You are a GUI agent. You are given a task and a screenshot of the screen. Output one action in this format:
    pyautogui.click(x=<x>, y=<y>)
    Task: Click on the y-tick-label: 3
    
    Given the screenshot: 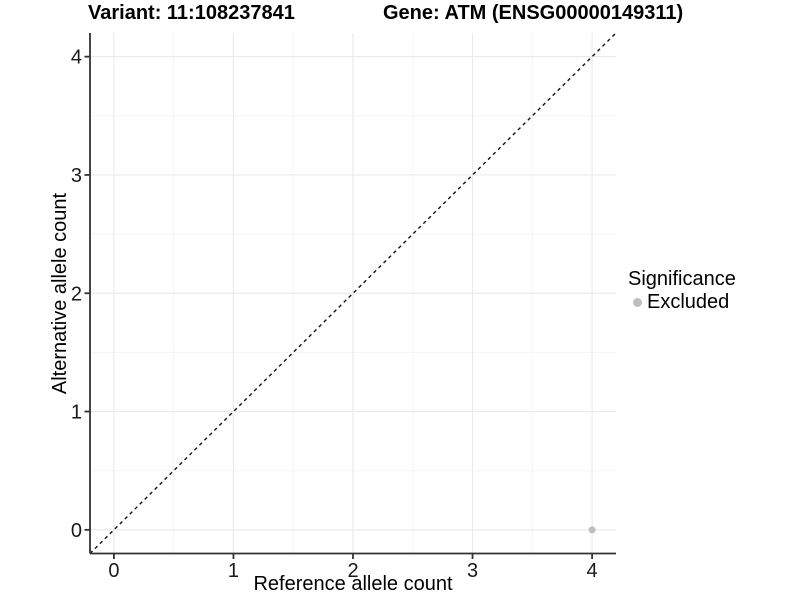 What is the action you would take?
    pyautogui.click(x=76, y=176)
    